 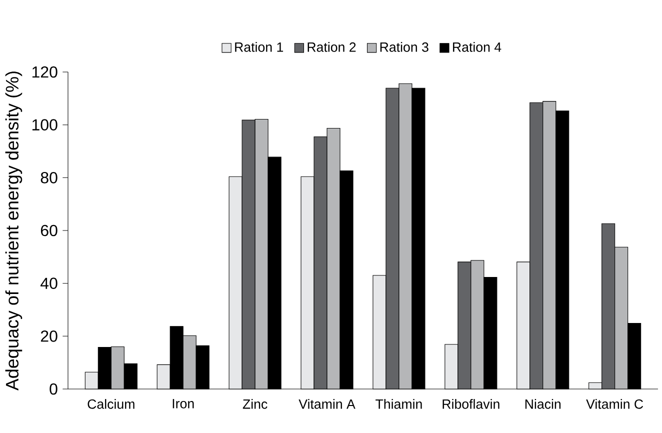 What do you see at coordinates (49, 178) in the screenshot?
I see `y-tick-label: 80` at bounding box center [49, 178].